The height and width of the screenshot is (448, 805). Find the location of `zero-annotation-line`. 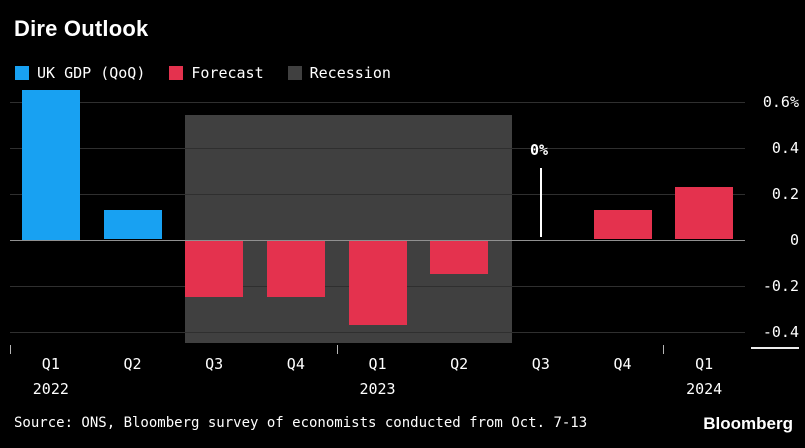

zero-annotation-line is located at coordinates (540, 203).